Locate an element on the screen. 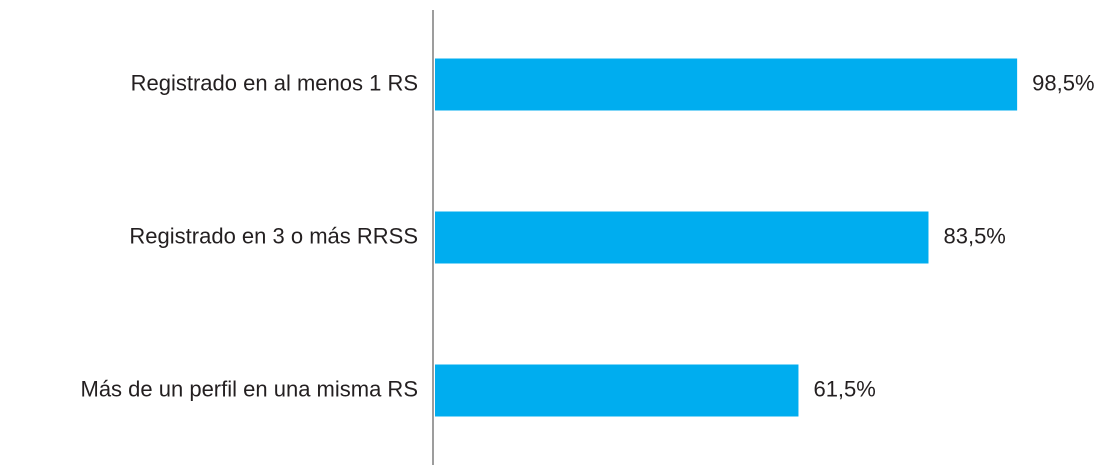 The height and width of the screenshot is (465, 1111). value-label: 98,5% is located at coordinates (1063, 82).